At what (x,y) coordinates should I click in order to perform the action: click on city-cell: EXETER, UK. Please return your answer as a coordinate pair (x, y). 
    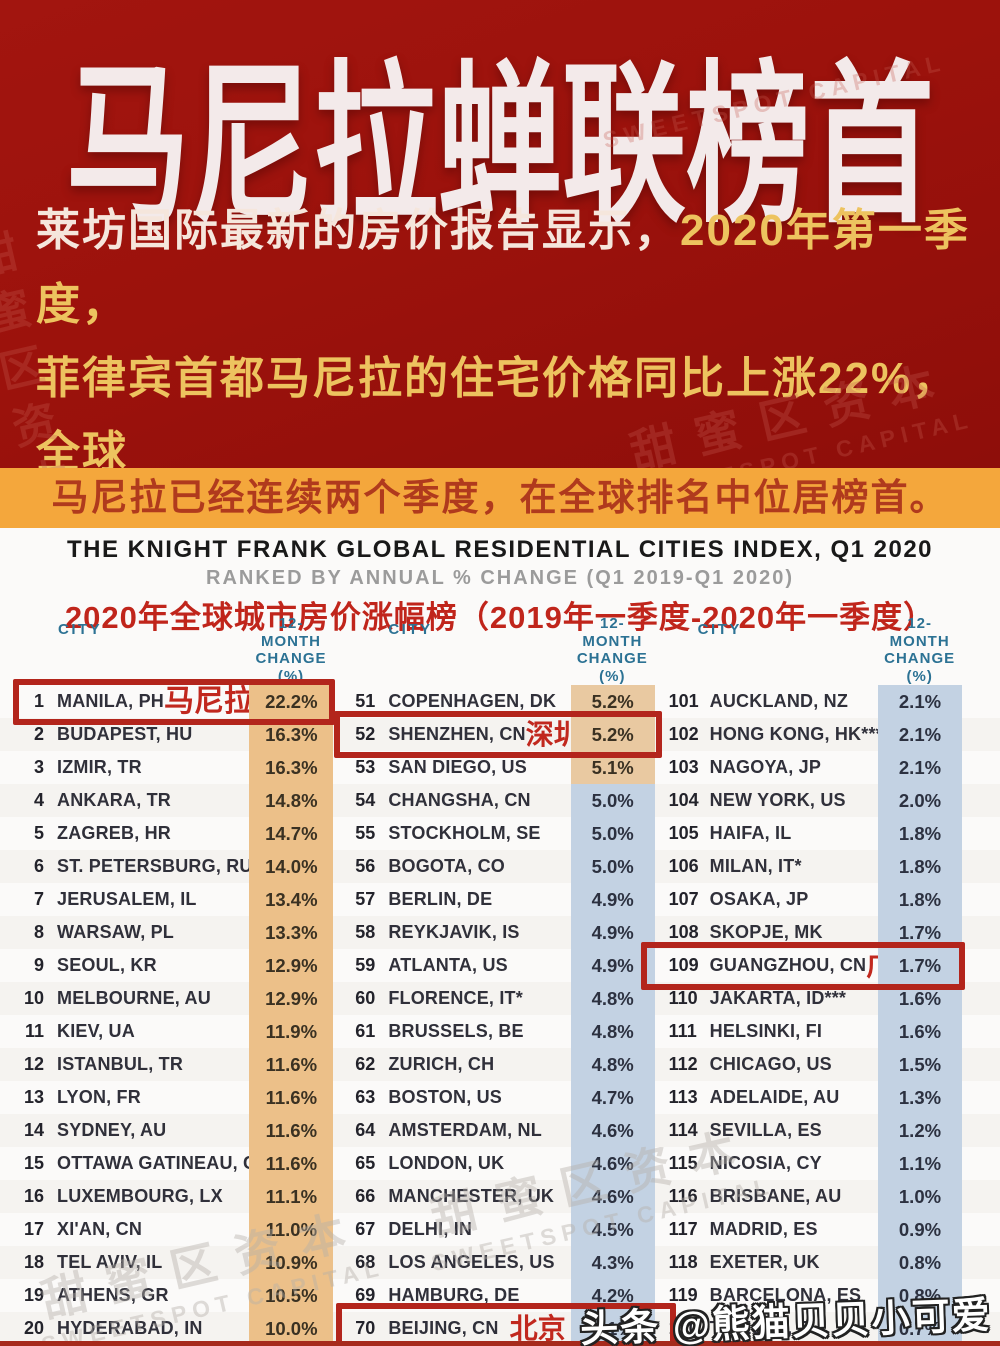
    Looking at the image, I should click on (764, 1262).